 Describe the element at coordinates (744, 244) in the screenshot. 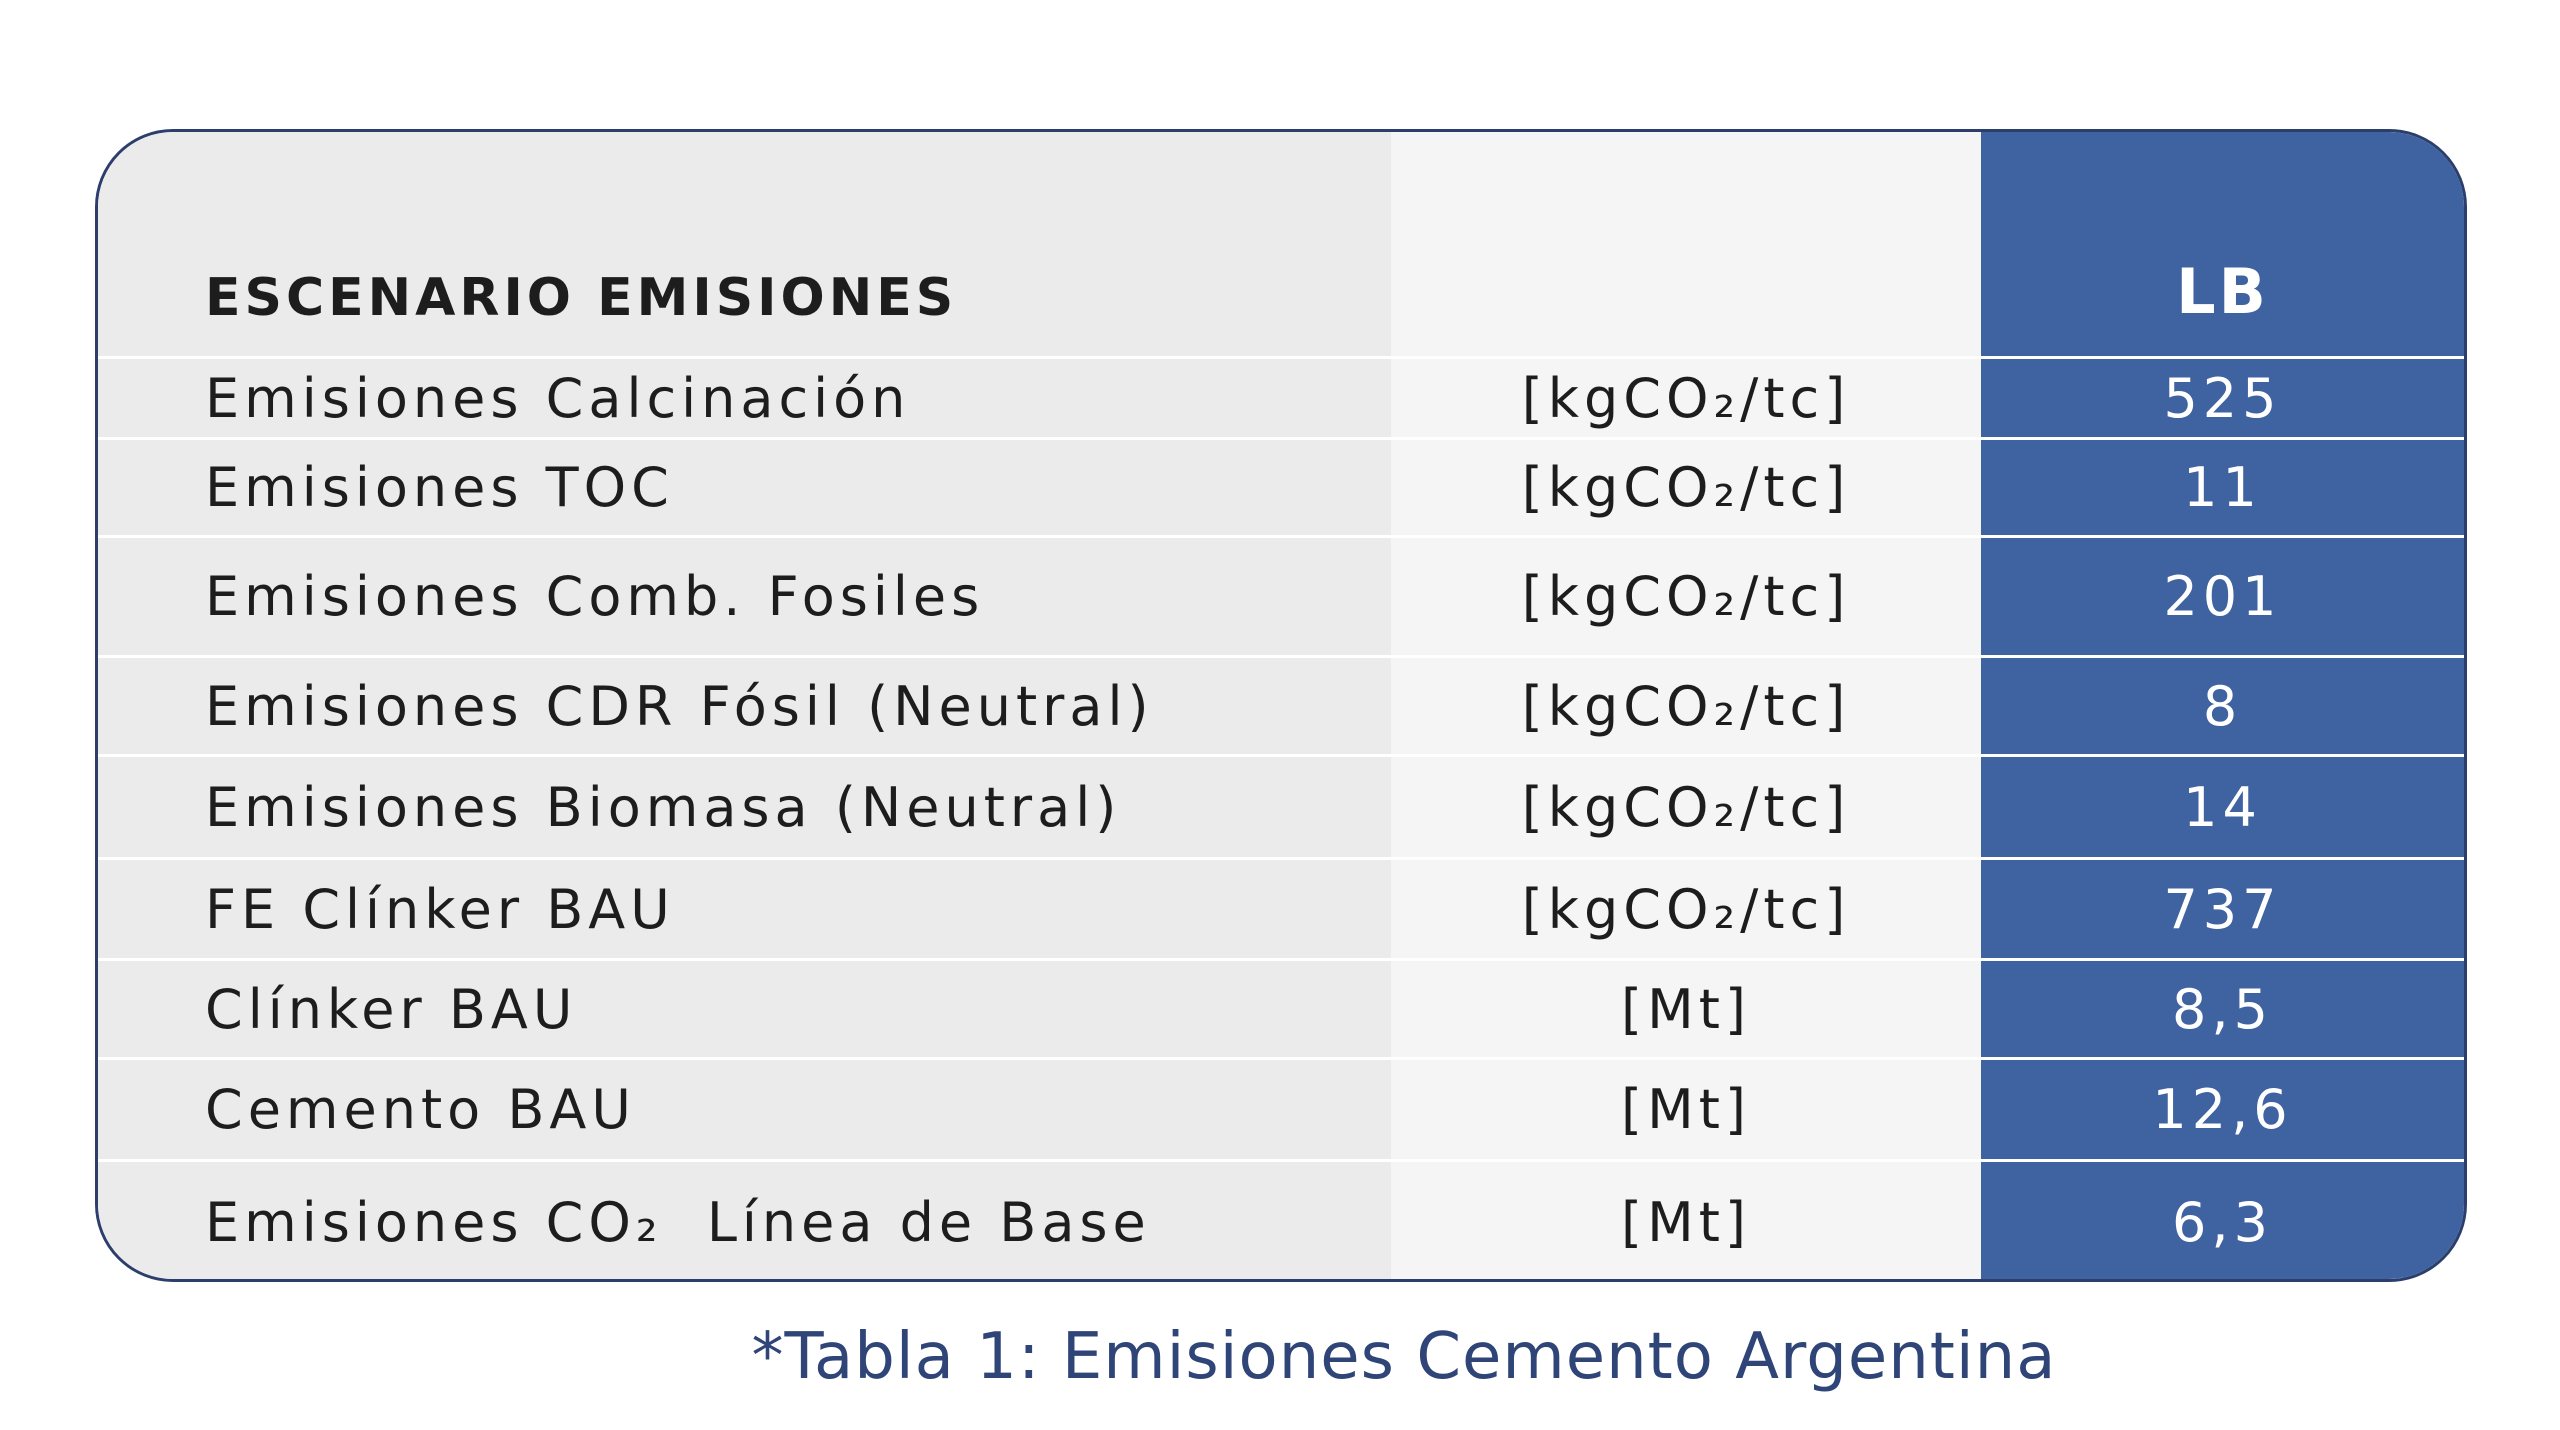

I see `header-title: ESCENARIO EMISIONES` at that location.